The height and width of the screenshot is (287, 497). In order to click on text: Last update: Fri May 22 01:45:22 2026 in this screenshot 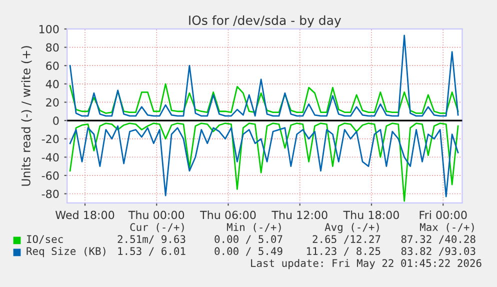, I will do `click(366, 264)`.